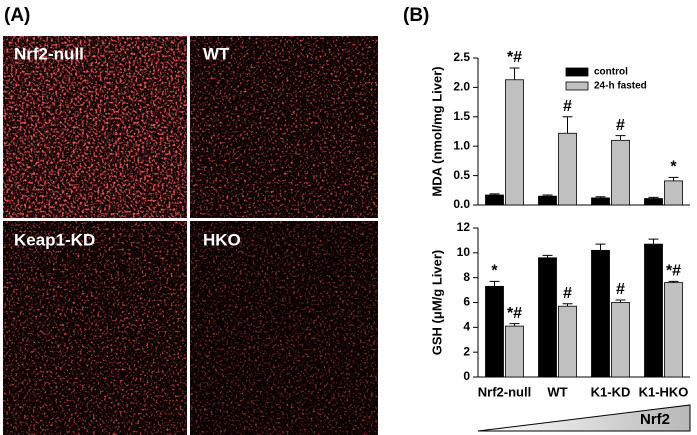 Image resolution: width=697 pixels, height=435 pixels. I want to click on panel-label: (B), so click(416, 15).